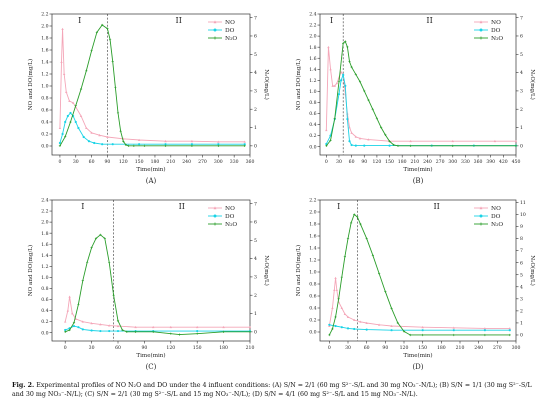 The image size is (554, 405). Describe the element at coordinates (151, 367) in the screenshot. I see `panel-label: (C)` at that location.